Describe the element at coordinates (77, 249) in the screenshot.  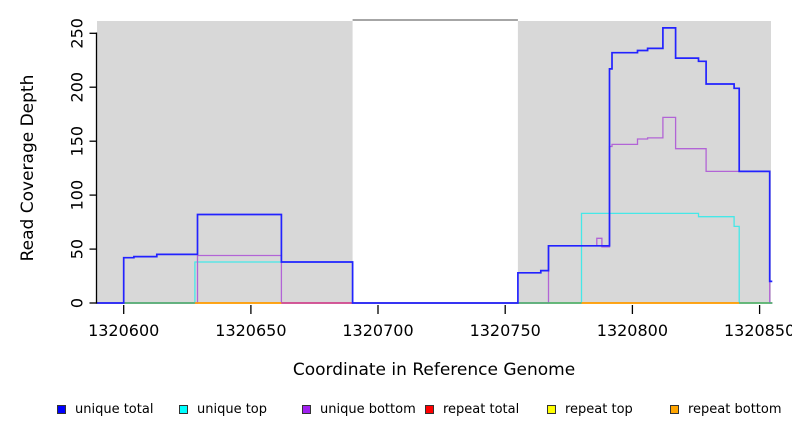
I see `y-axis-tick-label: 50` at that location.